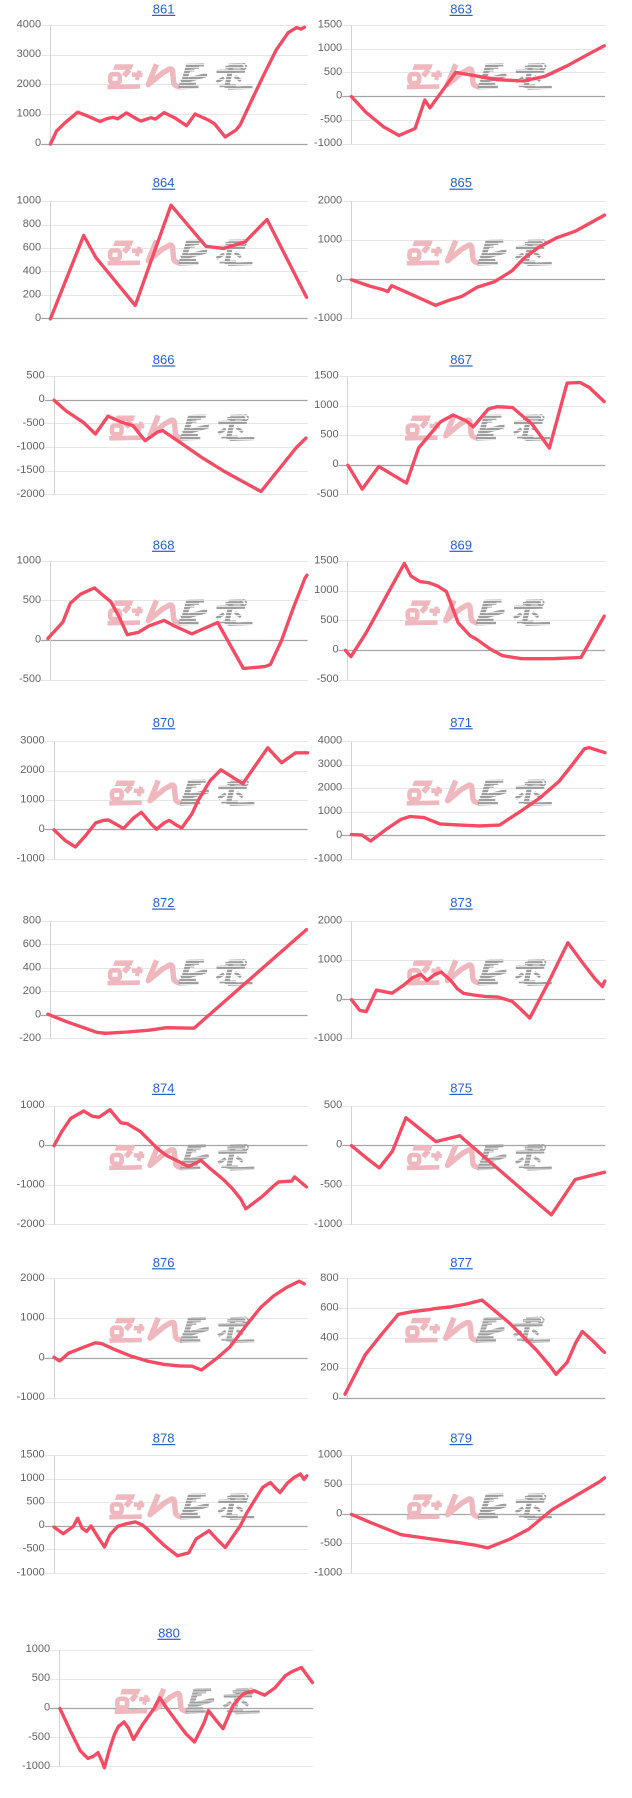 Image resolution: width=632 pixels, height=1798 pixels. What do you see at coordinates (164, 544) in the screenshot?
I see `svg-text: 868` at bounding box center [164, 544].